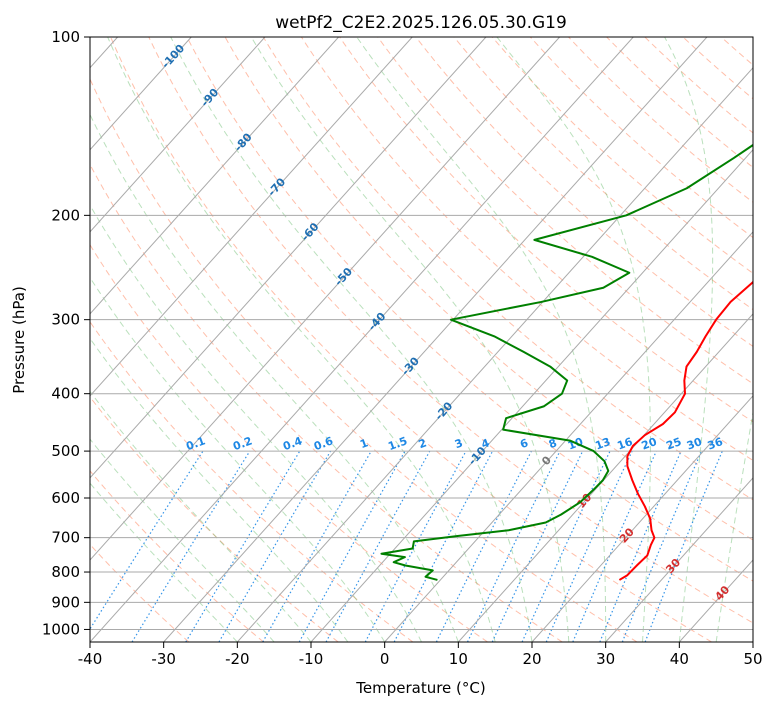  I want to click on x-tick-label: -20, so click(237, 659).